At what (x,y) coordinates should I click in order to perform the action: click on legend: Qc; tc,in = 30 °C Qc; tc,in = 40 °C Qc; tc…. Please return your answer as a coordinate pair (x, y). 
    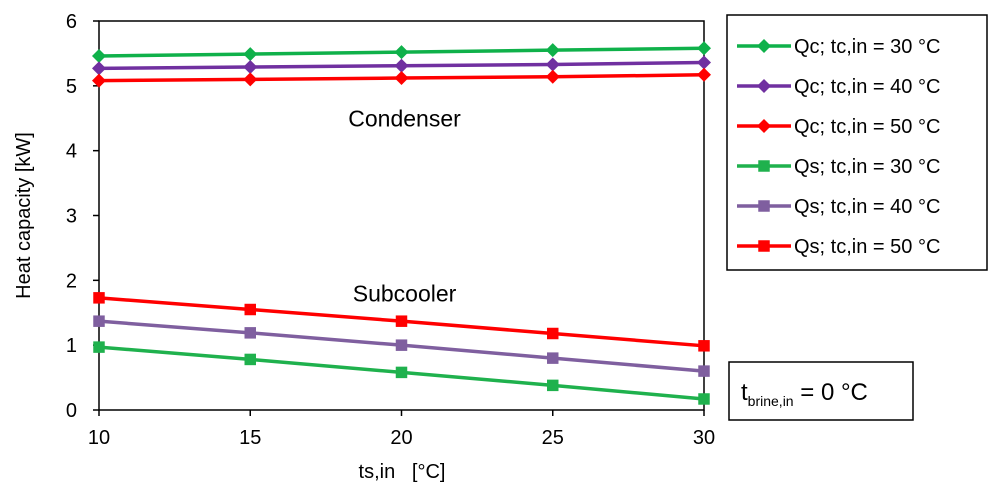
    Looking at the image, I should click on (857, 142).